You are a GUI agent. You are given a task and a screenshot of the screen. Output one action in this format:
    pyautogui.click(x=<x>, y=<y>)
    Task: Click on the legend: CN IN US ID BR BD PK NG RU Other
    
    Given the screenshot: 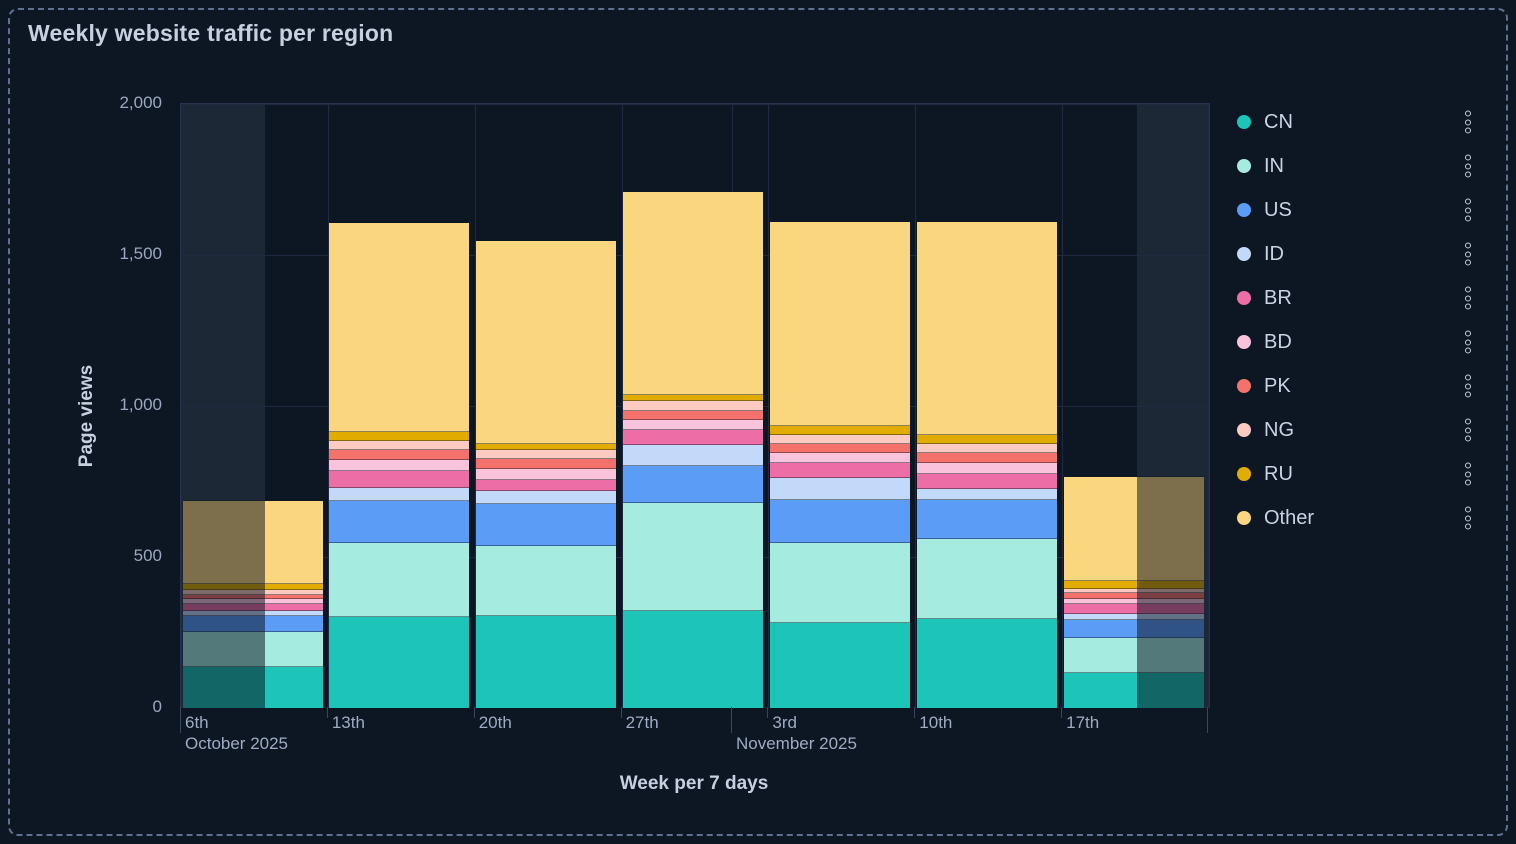 What is the action you would take?
    pyautogui.click(x=1356, y=320)
    